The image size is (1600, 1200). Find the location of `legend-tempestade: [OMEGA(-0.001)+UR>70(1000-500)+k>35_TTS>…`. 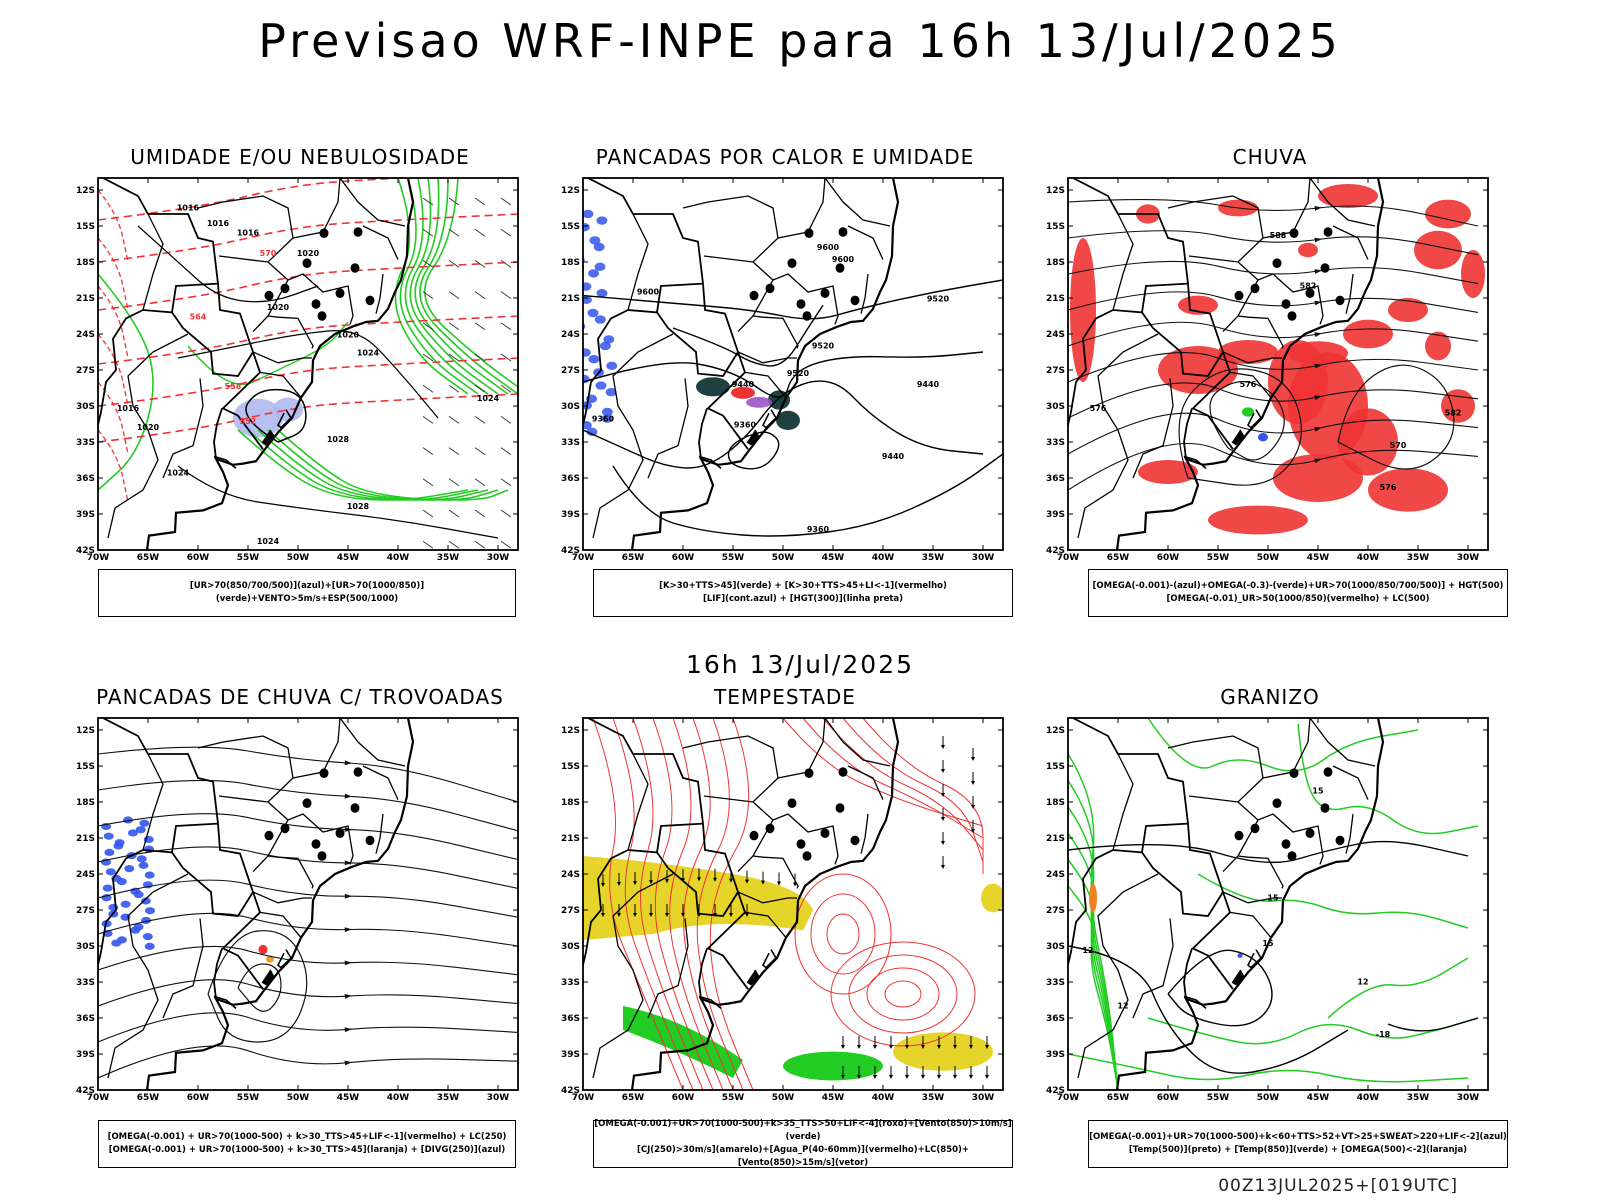

legend-tempestade: [OMEGA(-0.001)+UR>70(1000-500)+k>35_TTS>… is located at coordinates (803, 1143).